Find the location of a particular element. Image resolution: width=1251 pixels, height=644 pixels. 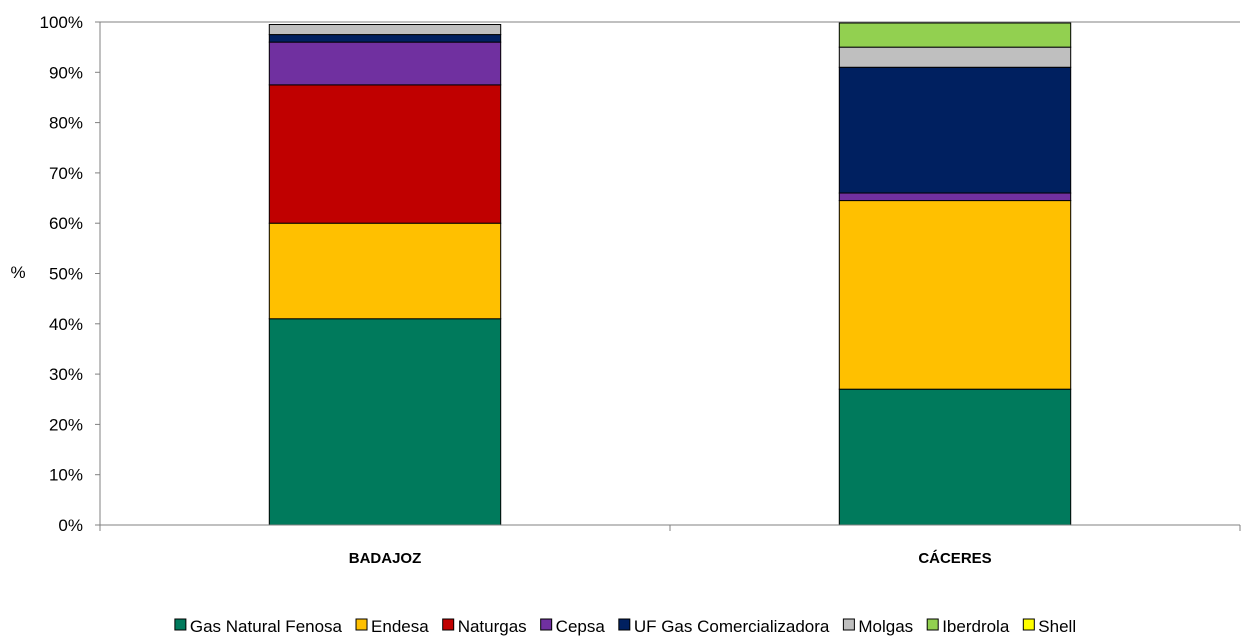

y-tick-label: 80% is located at coordinates (66, 123).